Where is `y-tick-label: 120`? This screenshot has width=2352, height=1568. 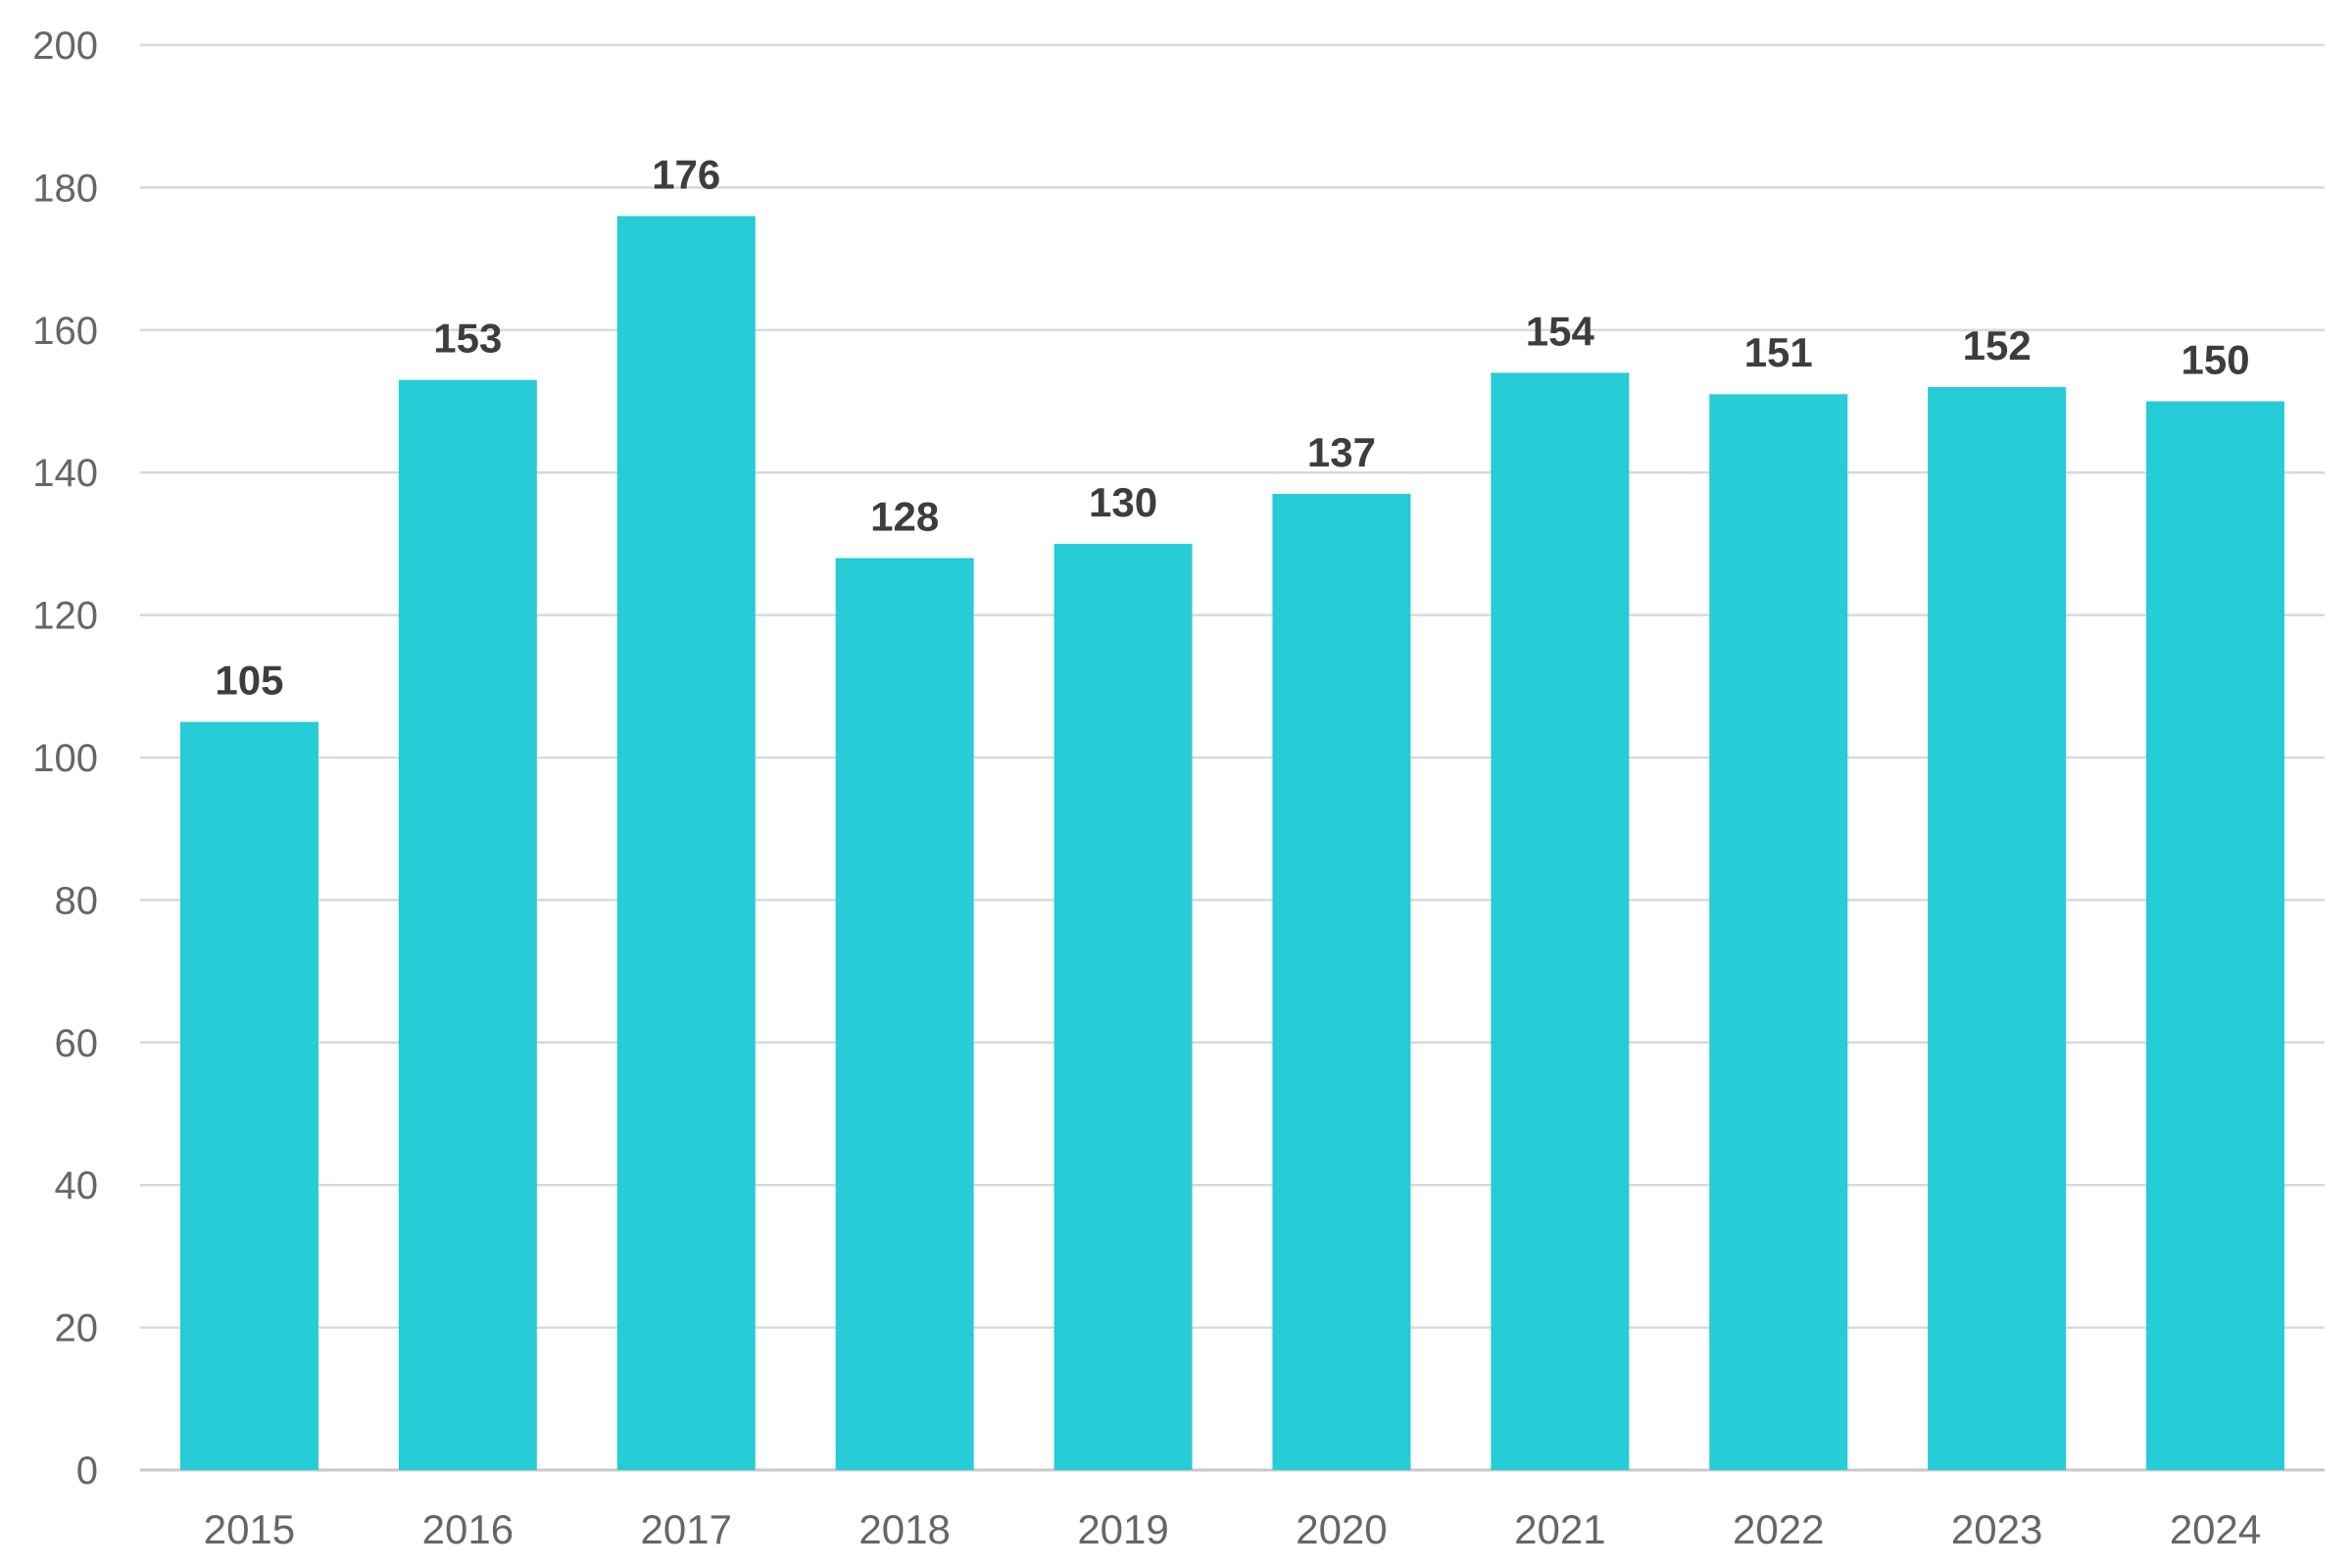 y-tick-label: 120 is located at coordinates (65, 616).